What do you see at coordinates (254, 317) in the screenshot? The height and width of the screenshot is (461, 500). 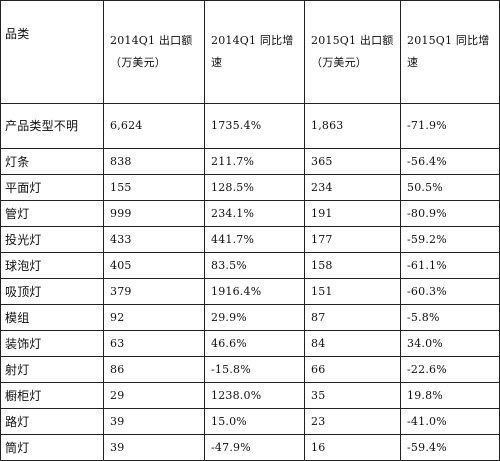 I see `growth-2014-cell: 29.9%` at bounding box center [254, 317].